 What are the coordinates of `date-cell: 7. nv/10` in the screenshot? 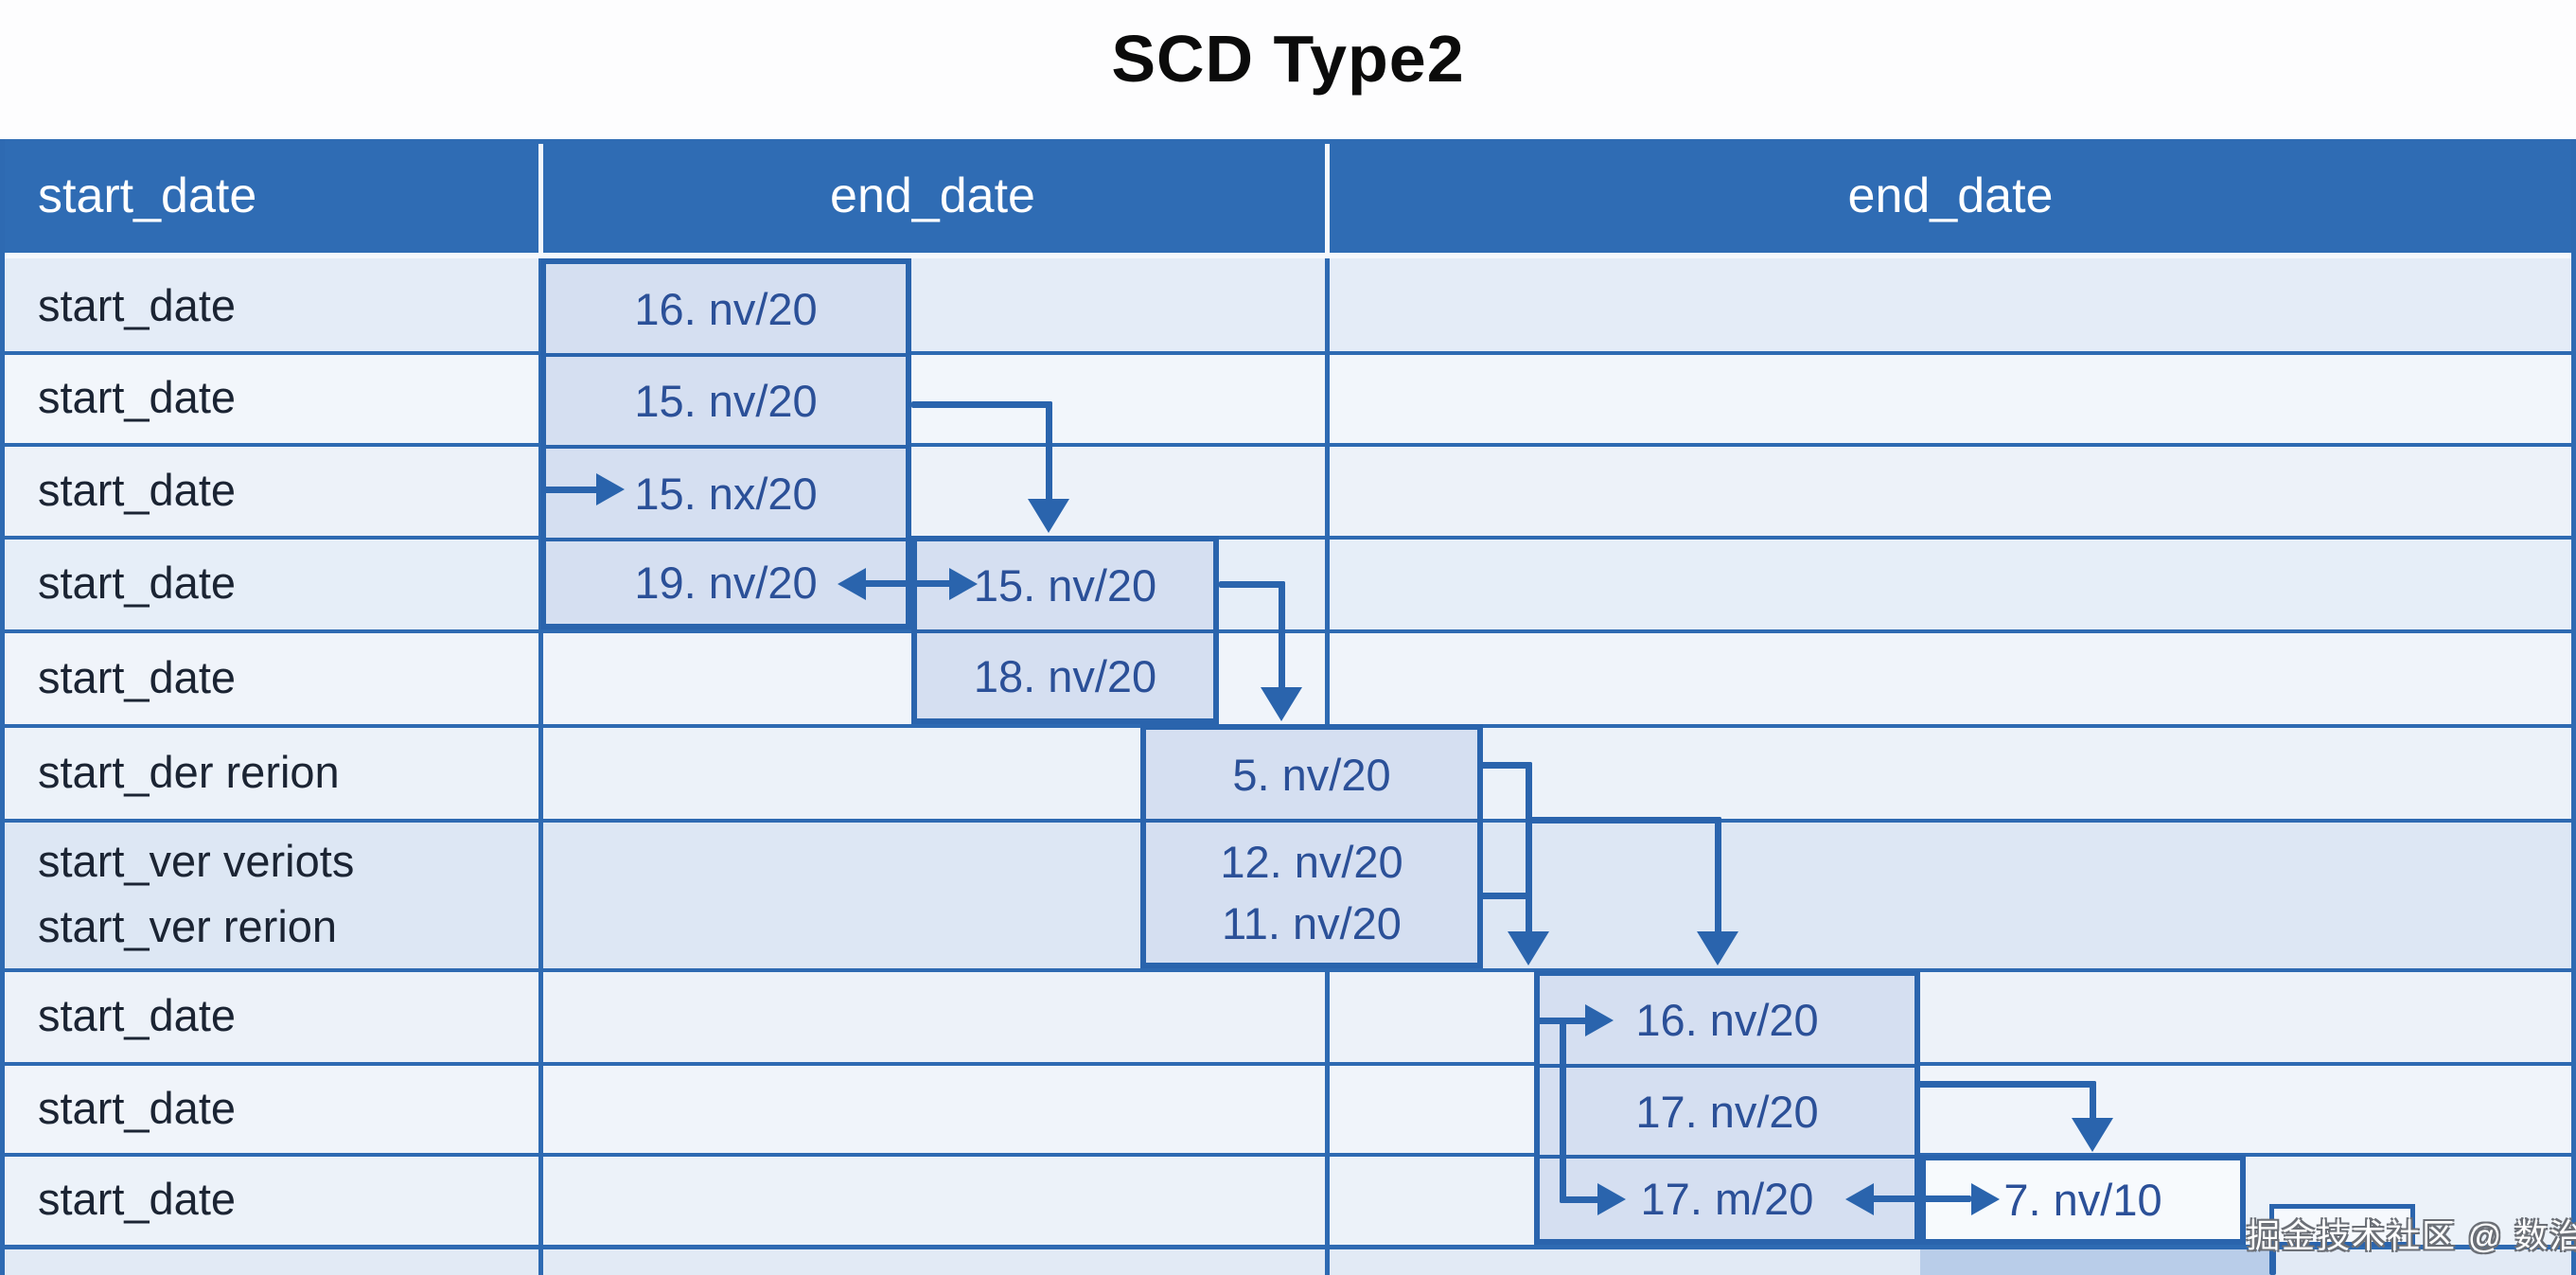 It's located at (2082, 1200).